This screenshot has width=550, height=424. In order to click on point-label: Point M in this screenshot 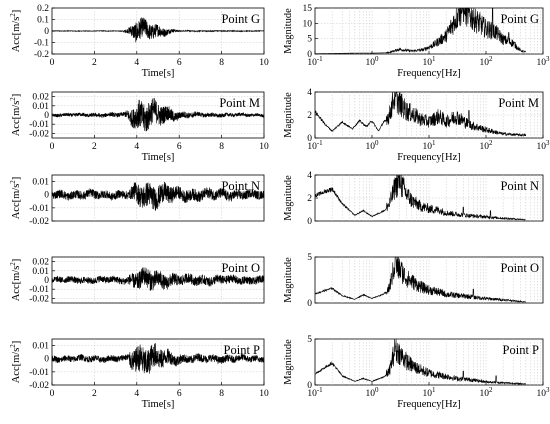, I will do `click(239, 103)`.